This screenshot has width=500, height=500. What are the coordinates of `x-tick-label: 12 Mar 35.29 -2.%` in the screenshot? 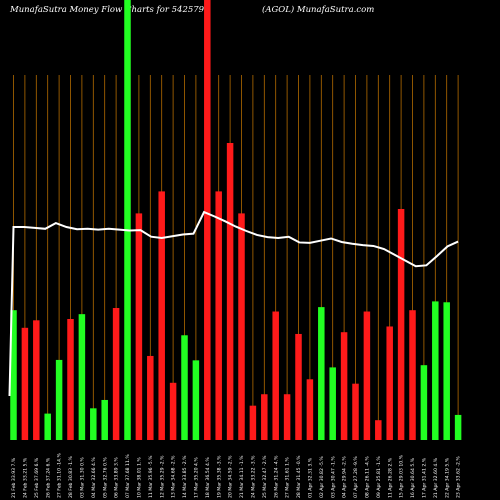 It's located at (162, 476).